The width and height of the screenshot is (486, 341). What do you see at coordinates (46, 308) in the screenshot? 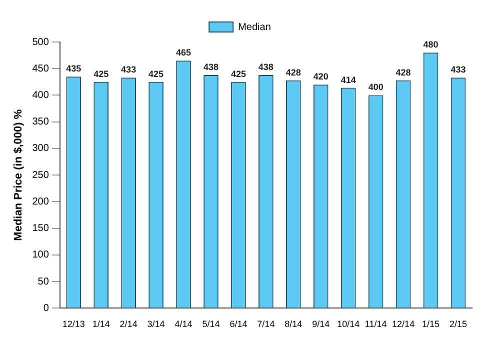
I see `y-tick-label: 0` at bounding box center [46, 308].